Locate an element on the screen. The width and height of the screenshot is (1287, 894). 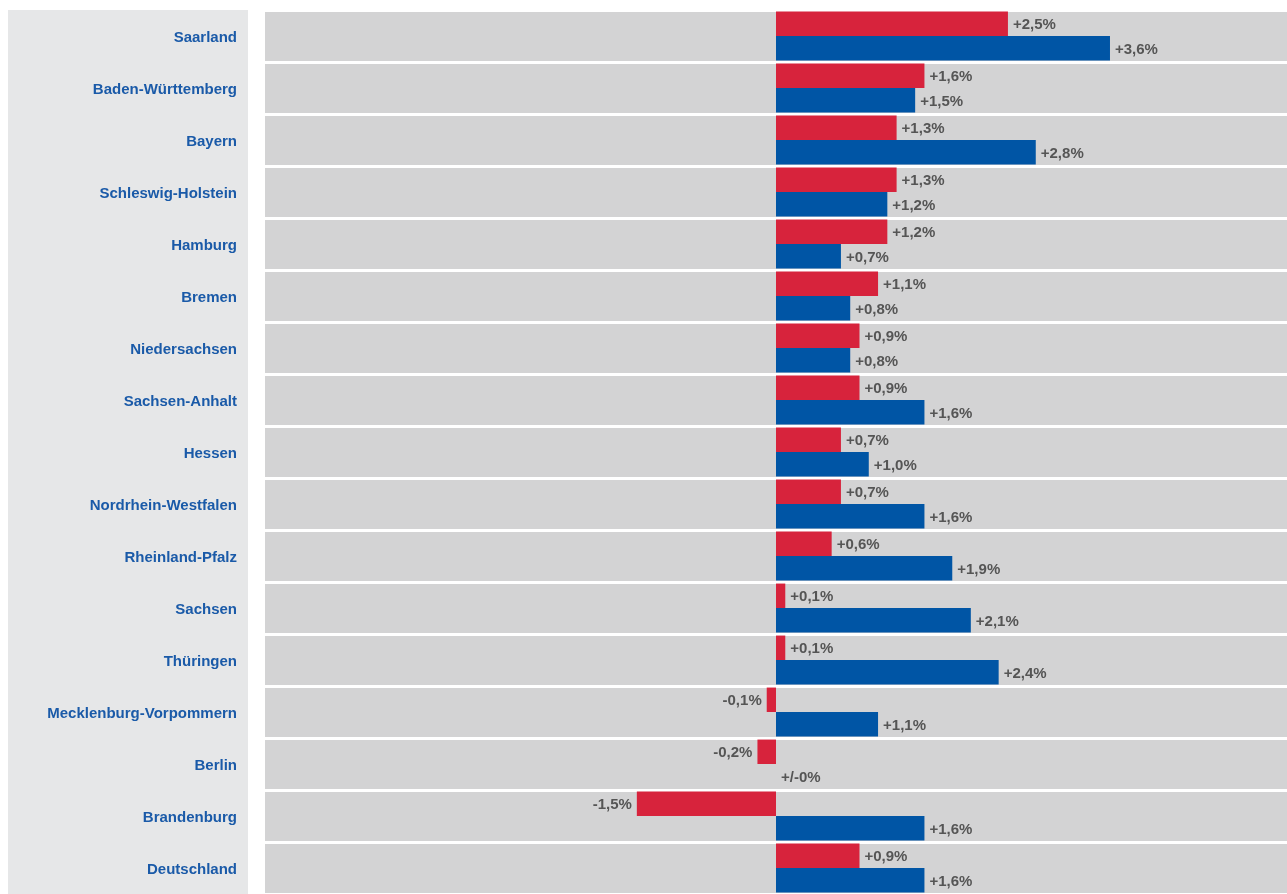
y-tick-label: Baden-Württemberg is located at coordinates (164, 88).